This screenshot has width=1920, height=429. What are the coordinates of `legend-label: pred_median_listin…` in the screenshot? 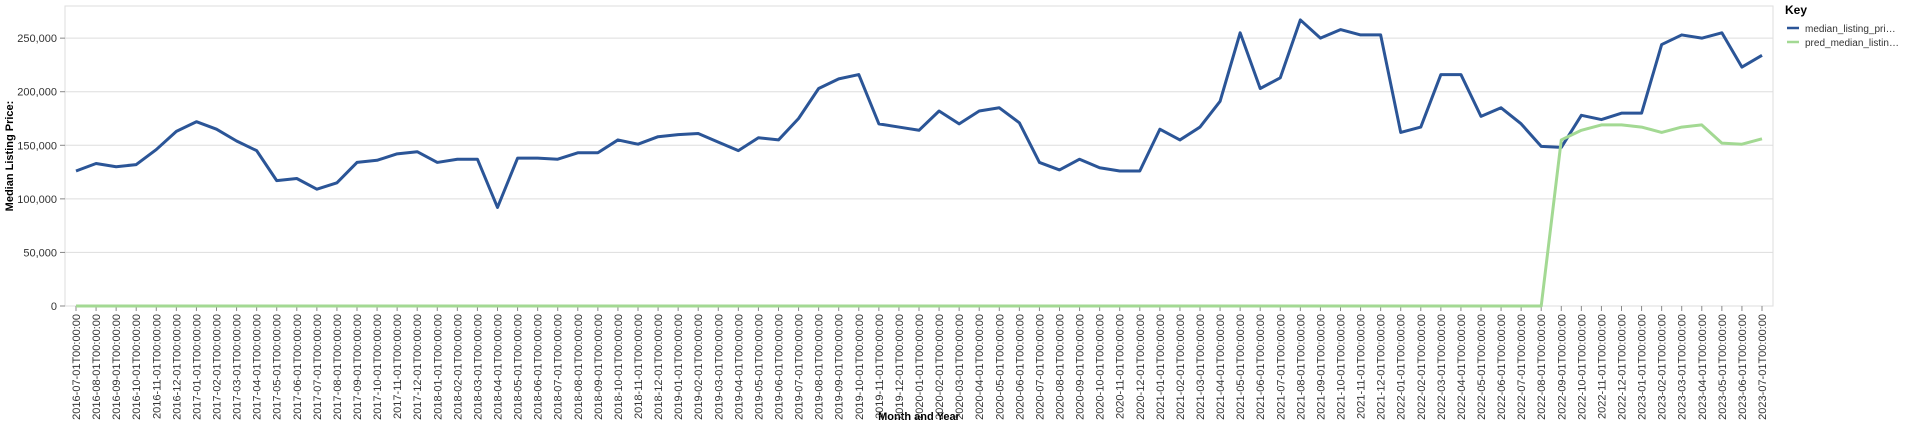 It's located at (1852, 43).